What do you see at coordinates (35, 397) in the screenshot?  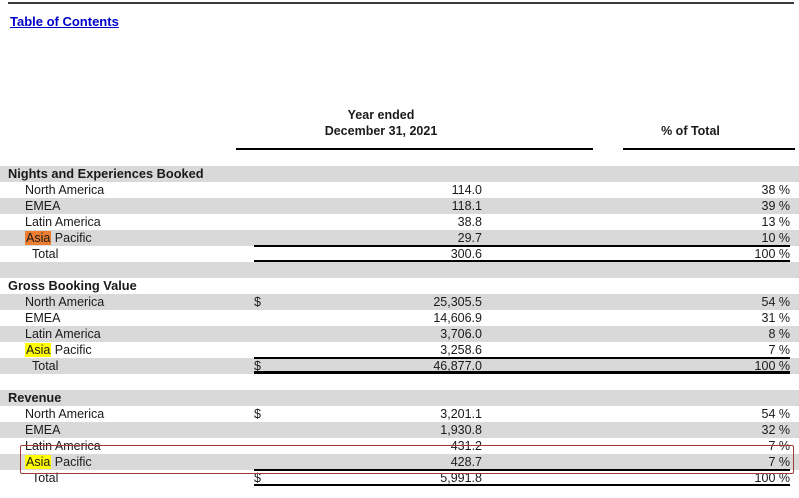 I see `section-title: Revenue` at bounding box center [35, 397].